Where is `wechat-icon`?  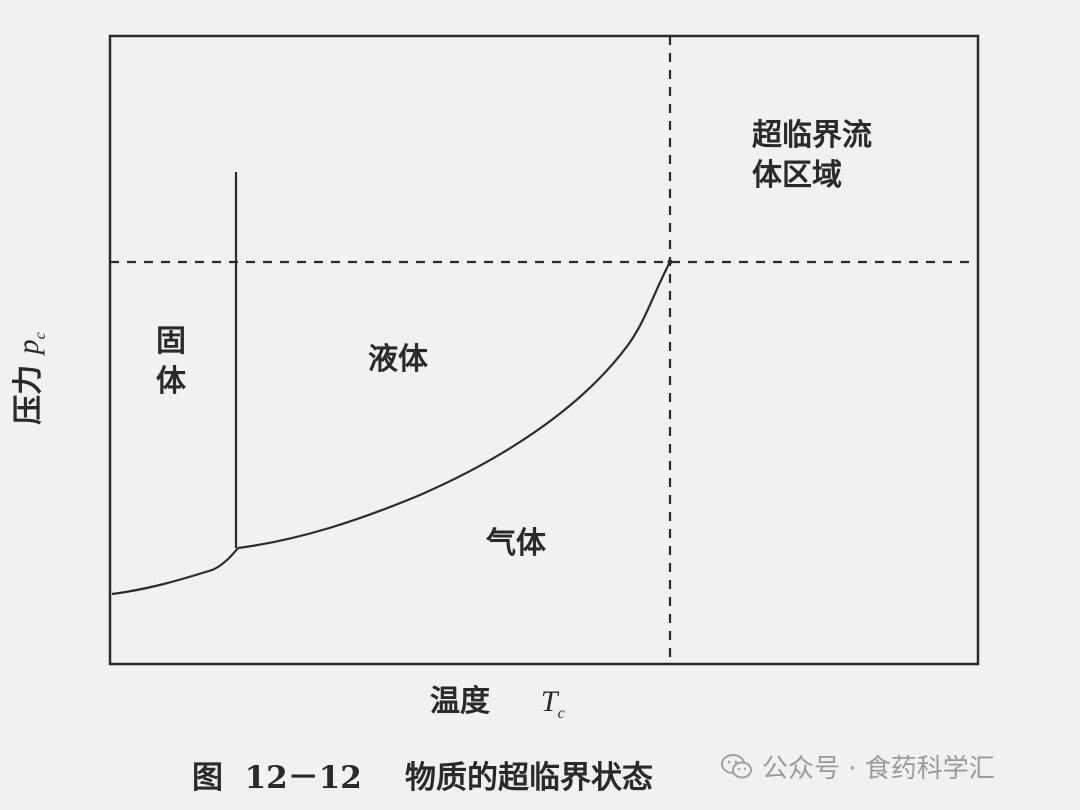 wechat-icon is located at coordinates (737, 767).